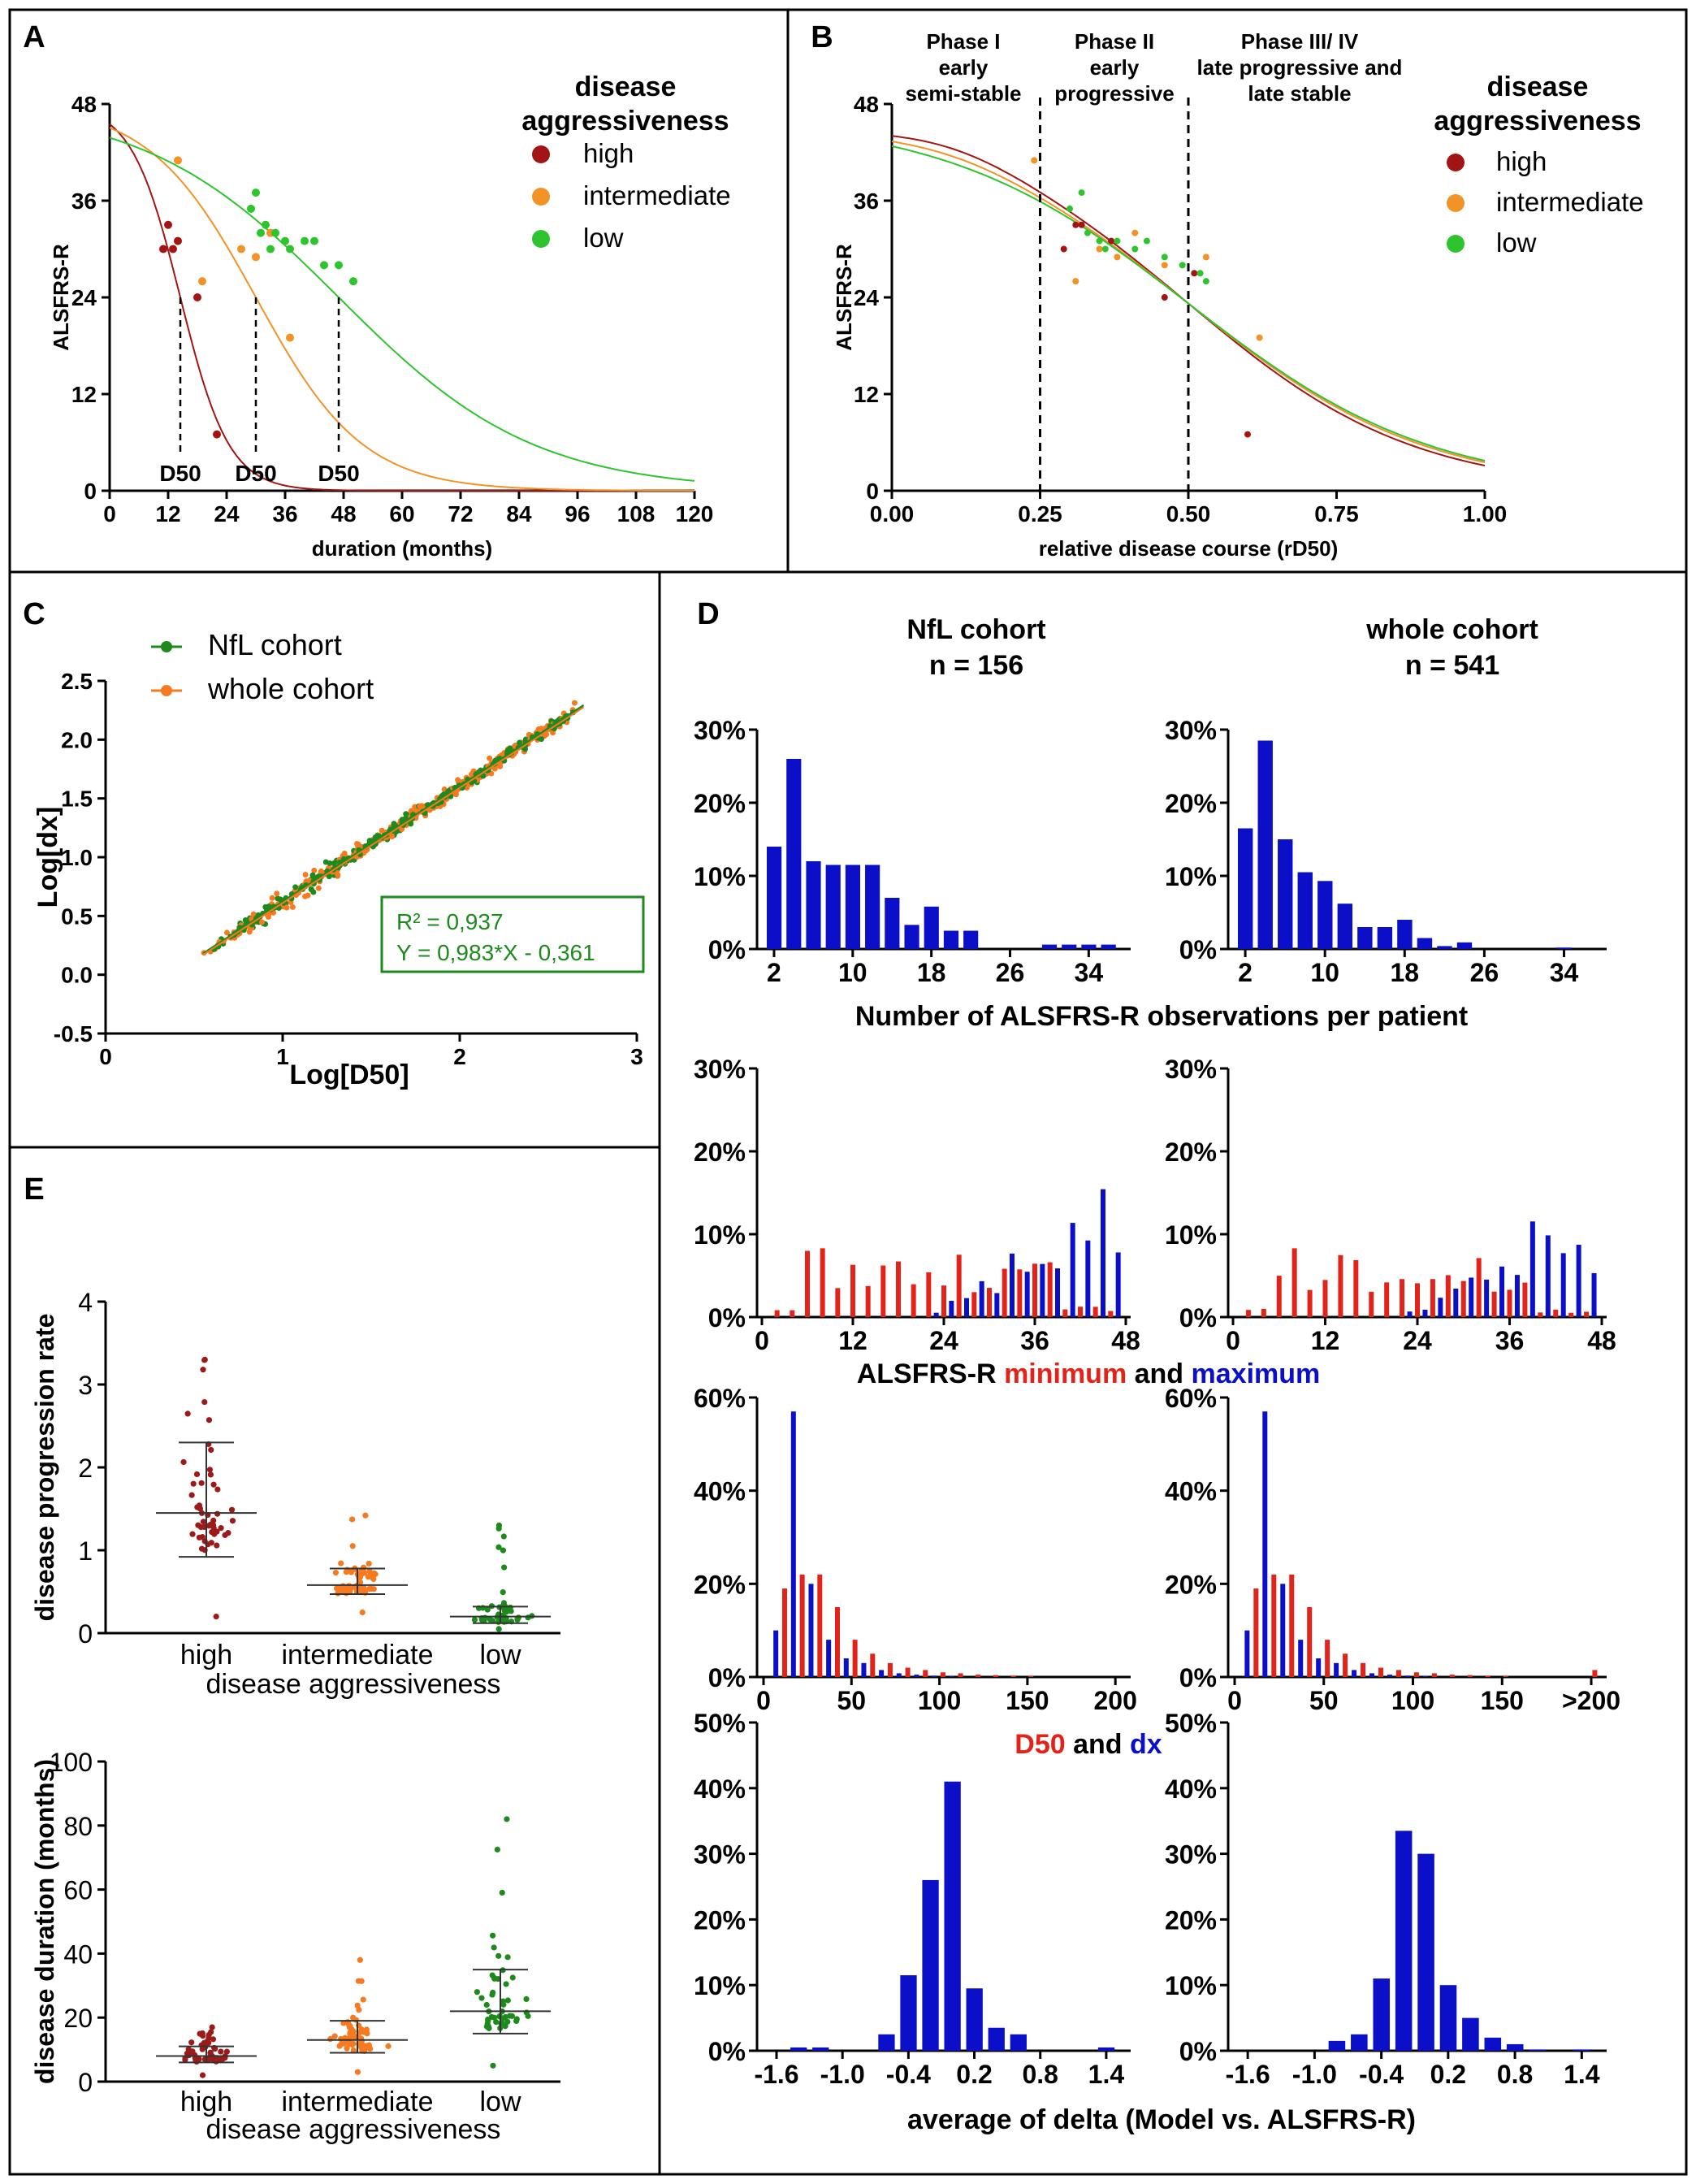 The image size is (1696, 2184). Describe the element at coordinates (1040, 1745) in the screenshot. I see `row-x-label-part: D50` at that location.